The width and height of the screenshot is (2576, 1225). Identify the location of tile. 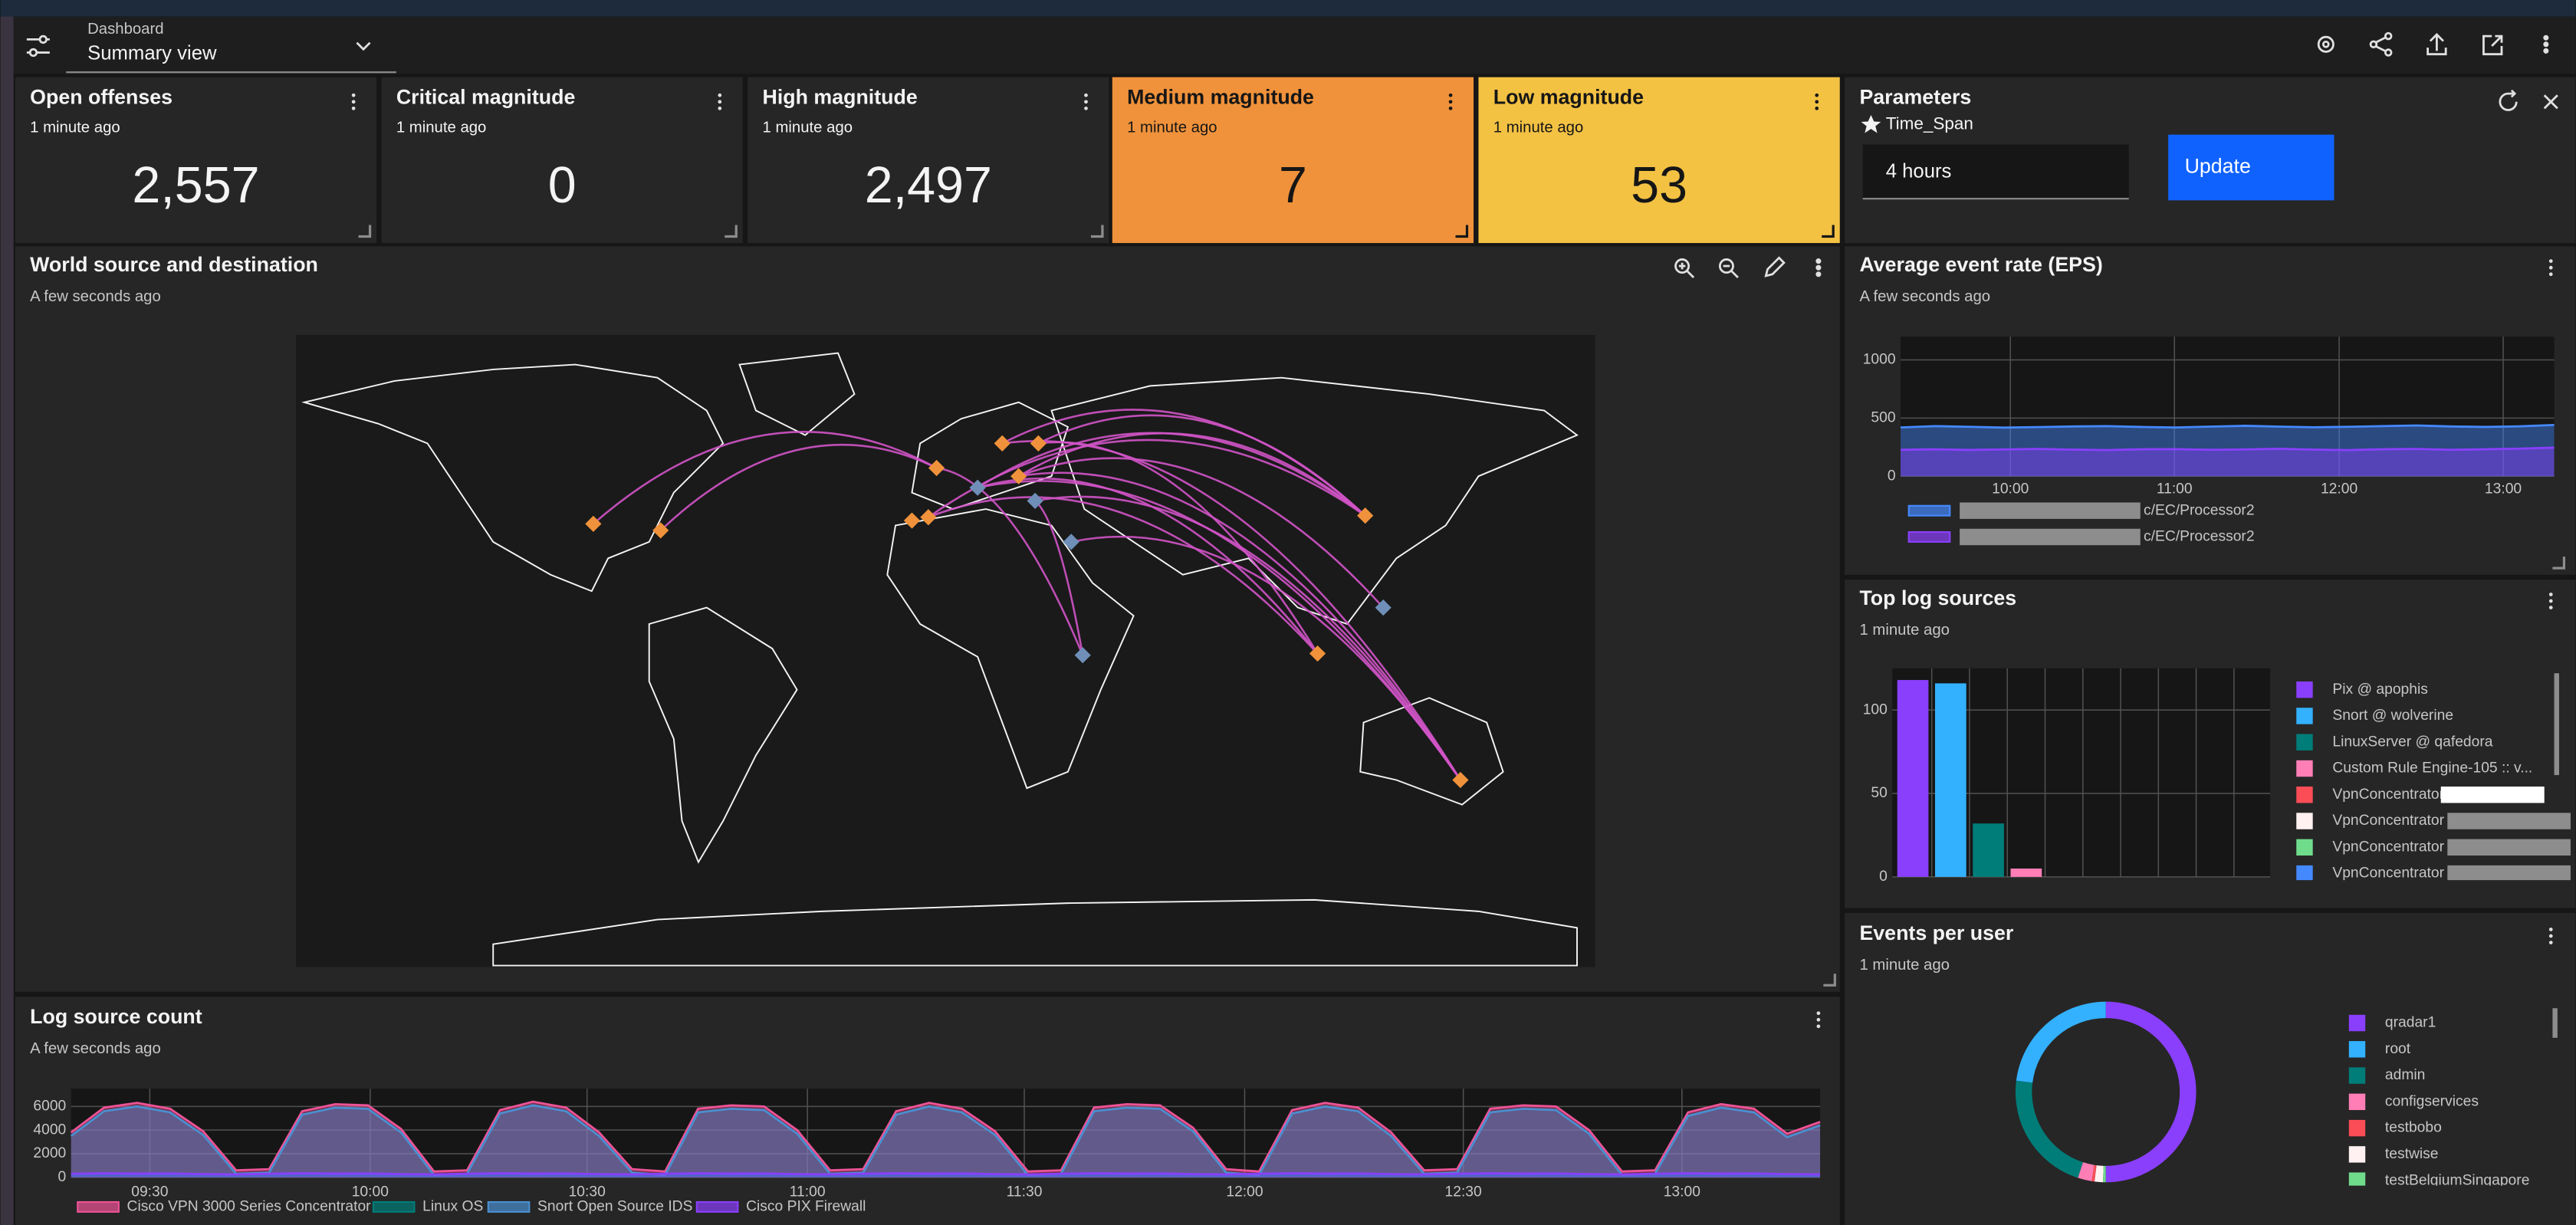
(1293, 161).